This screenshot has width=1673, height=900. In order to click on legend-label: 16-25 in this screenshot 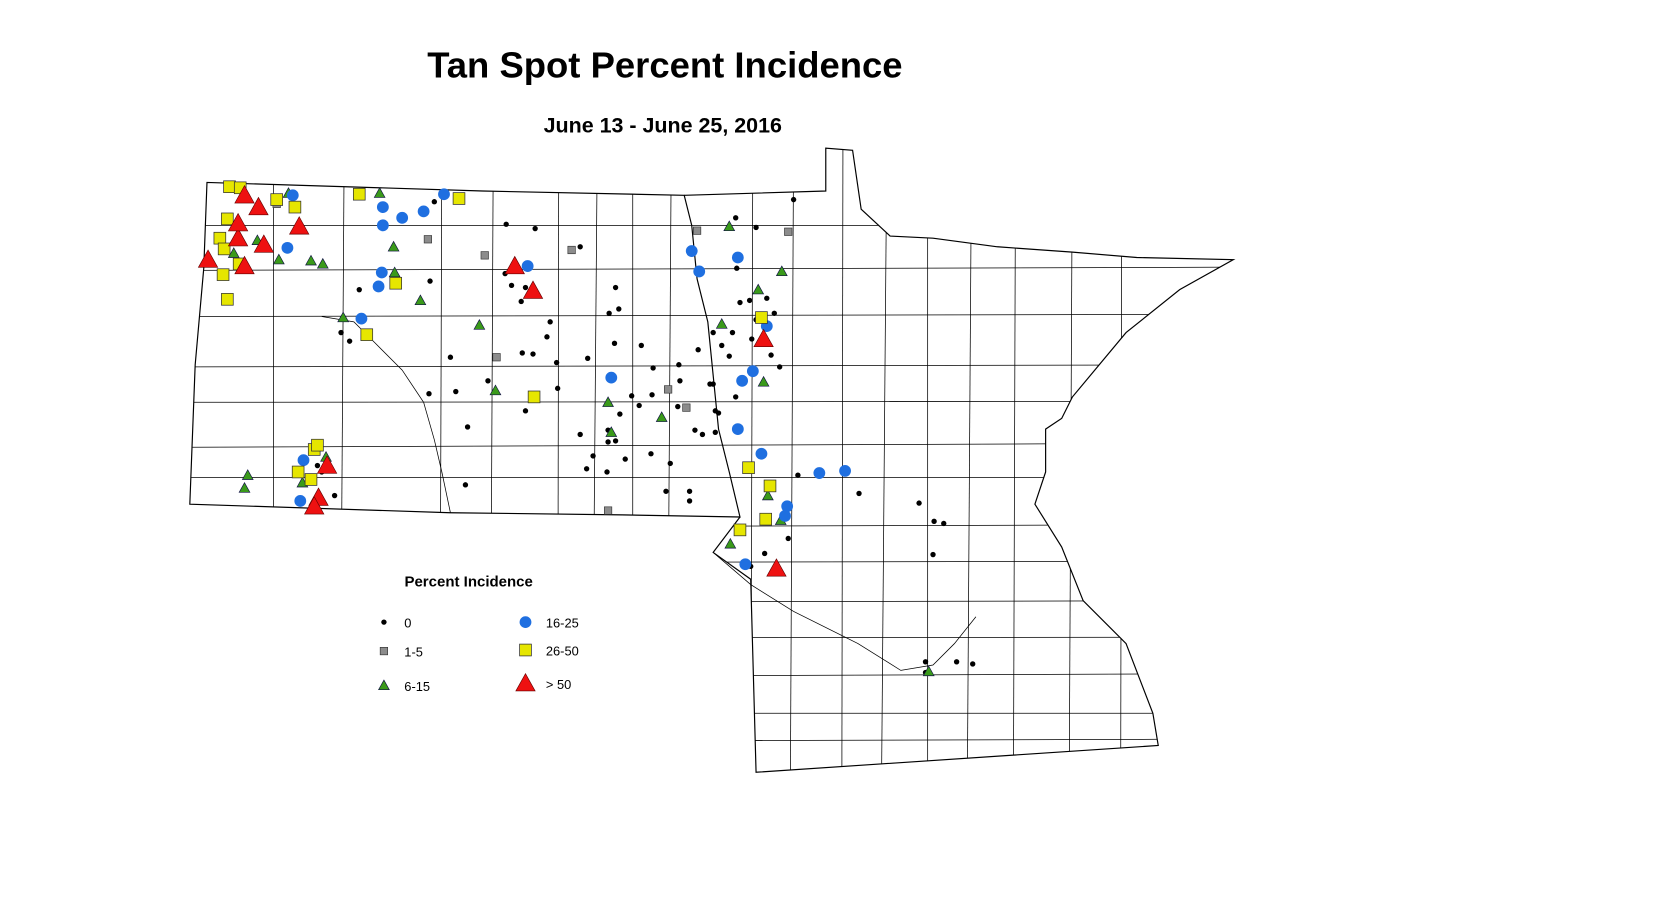, I will do `click(562, 623)`.